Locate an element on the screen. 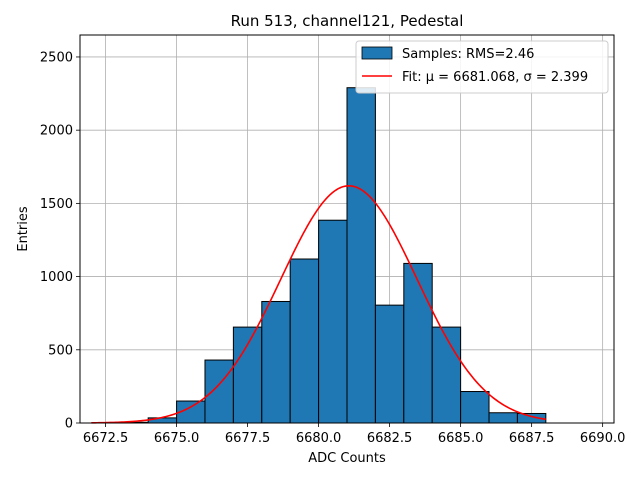 This screenshot has height=480, width=640. chart-title: Run 513, channel121, Pedestal is located at coordinates (347, 21).